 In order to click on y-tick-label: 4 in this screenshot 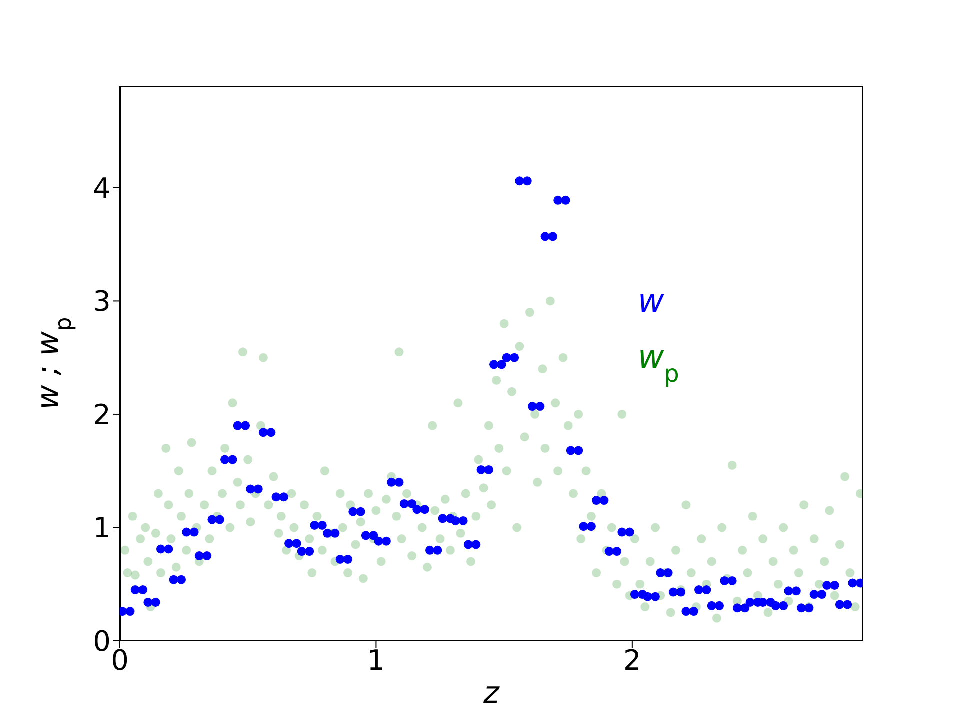, I will do `click(102, 188)`.